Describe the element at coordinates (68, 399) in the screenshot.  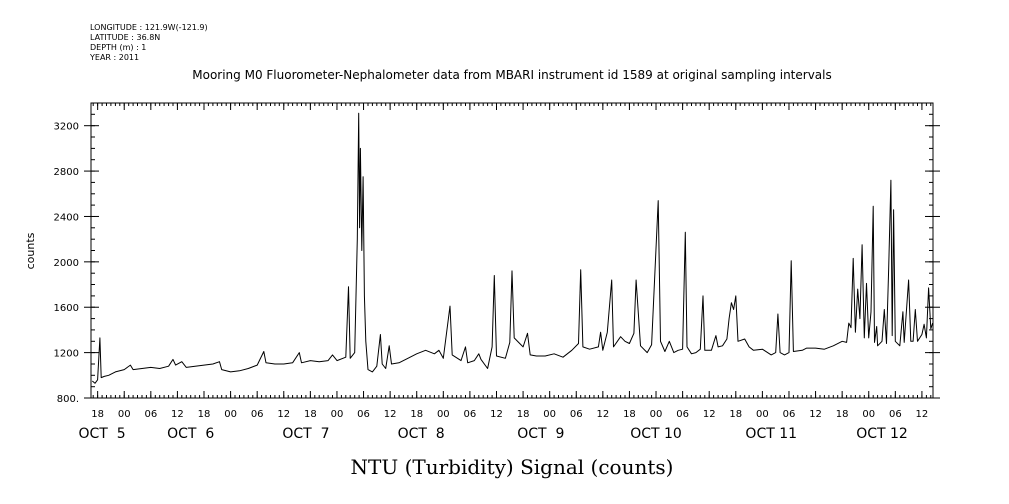
I see `y-tick-label: 800.` at that location.